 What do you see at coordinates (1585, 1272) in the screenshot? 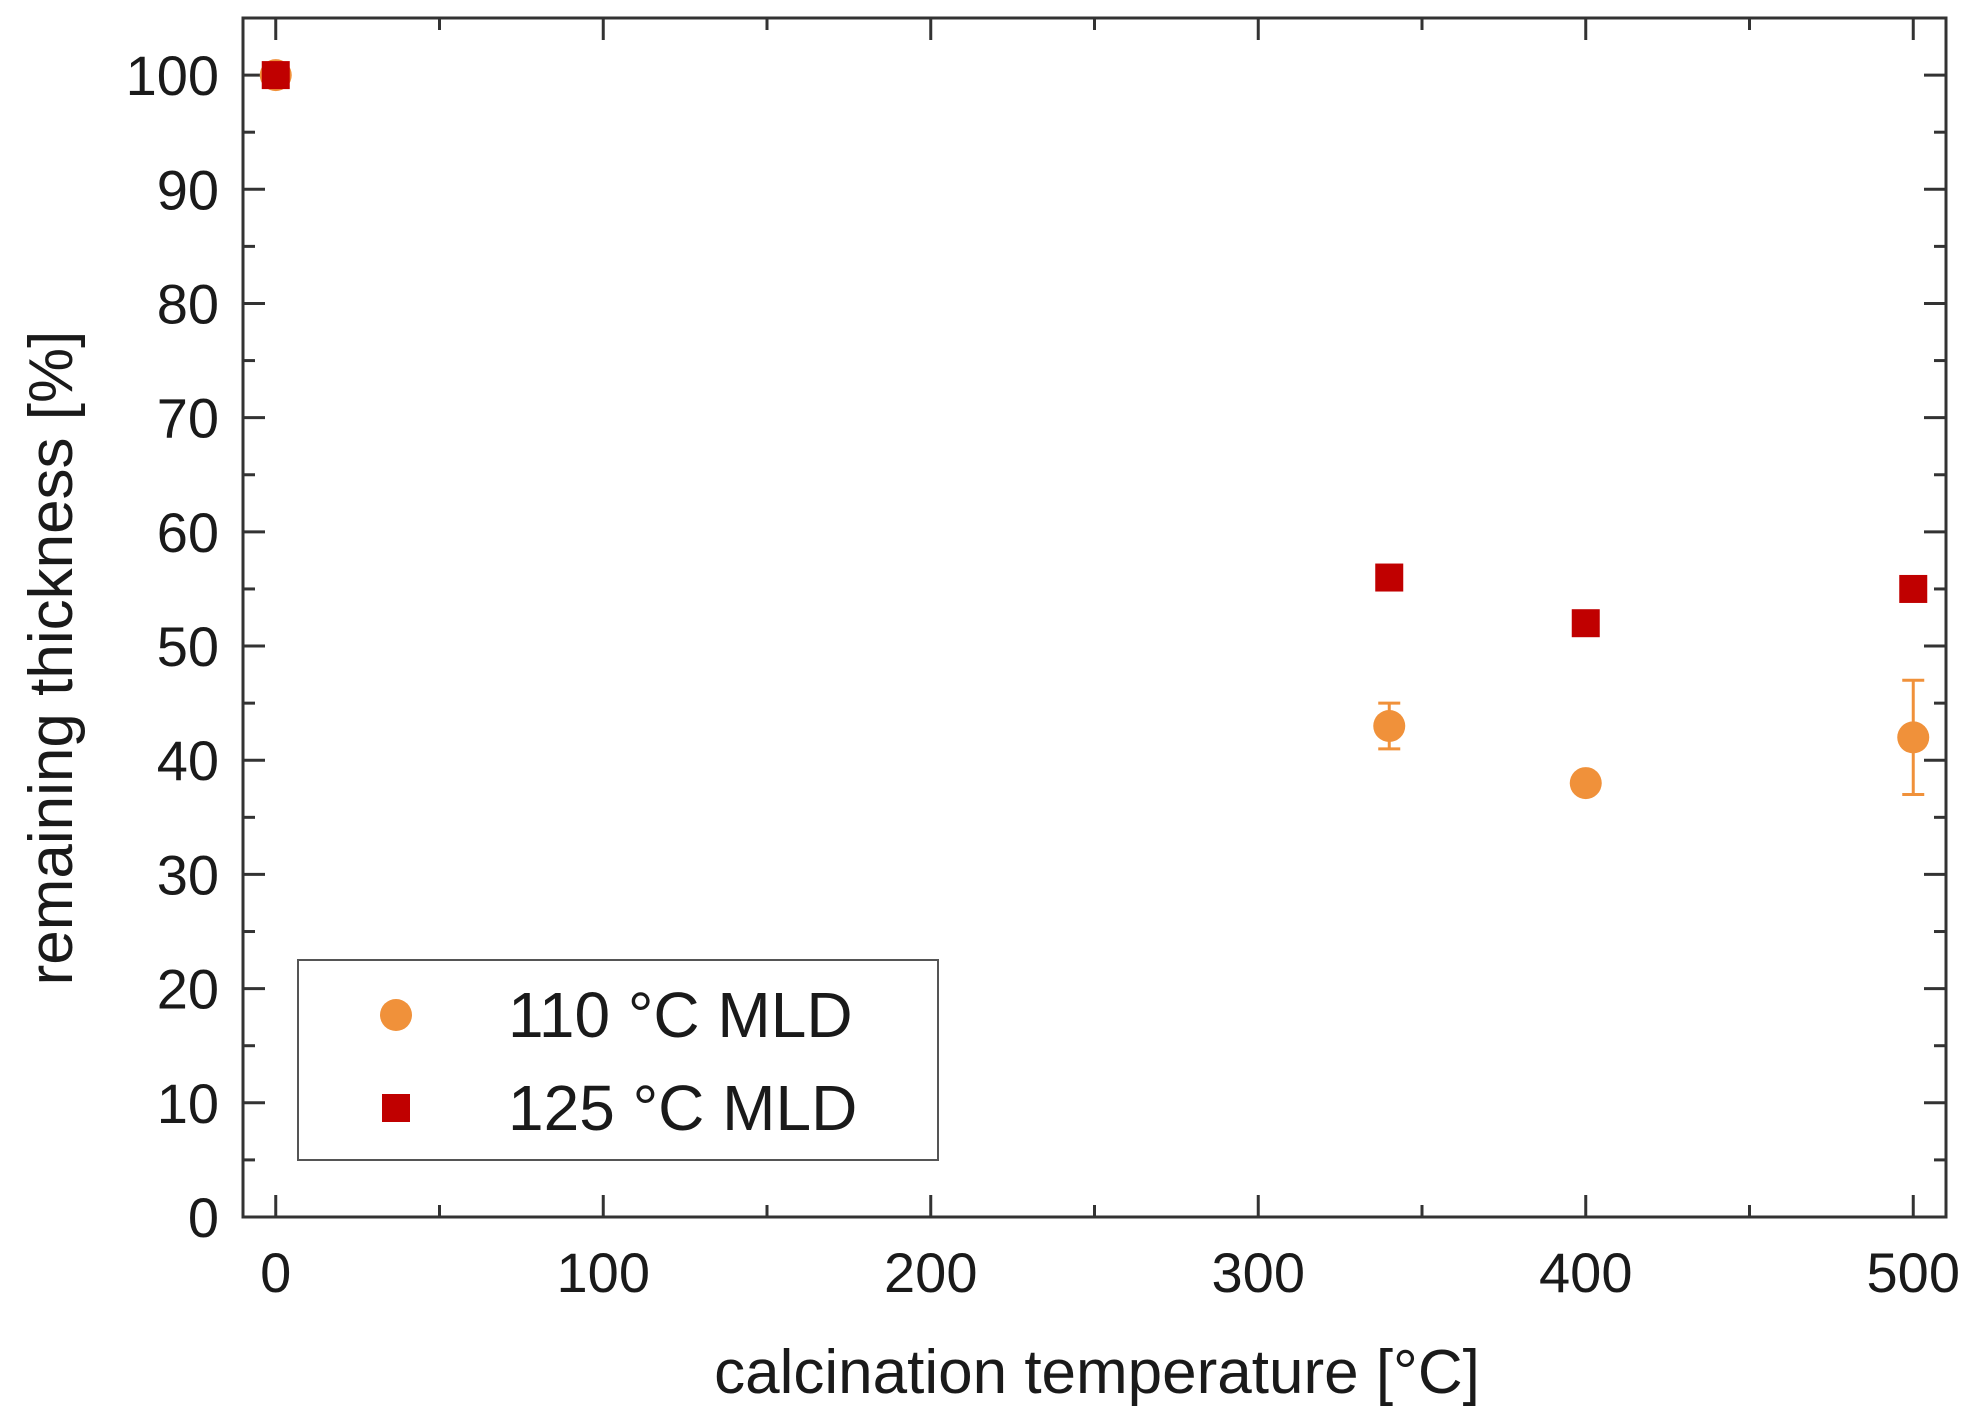
I see `x-tick-label: 400` at bounding box center [1585, 1272].